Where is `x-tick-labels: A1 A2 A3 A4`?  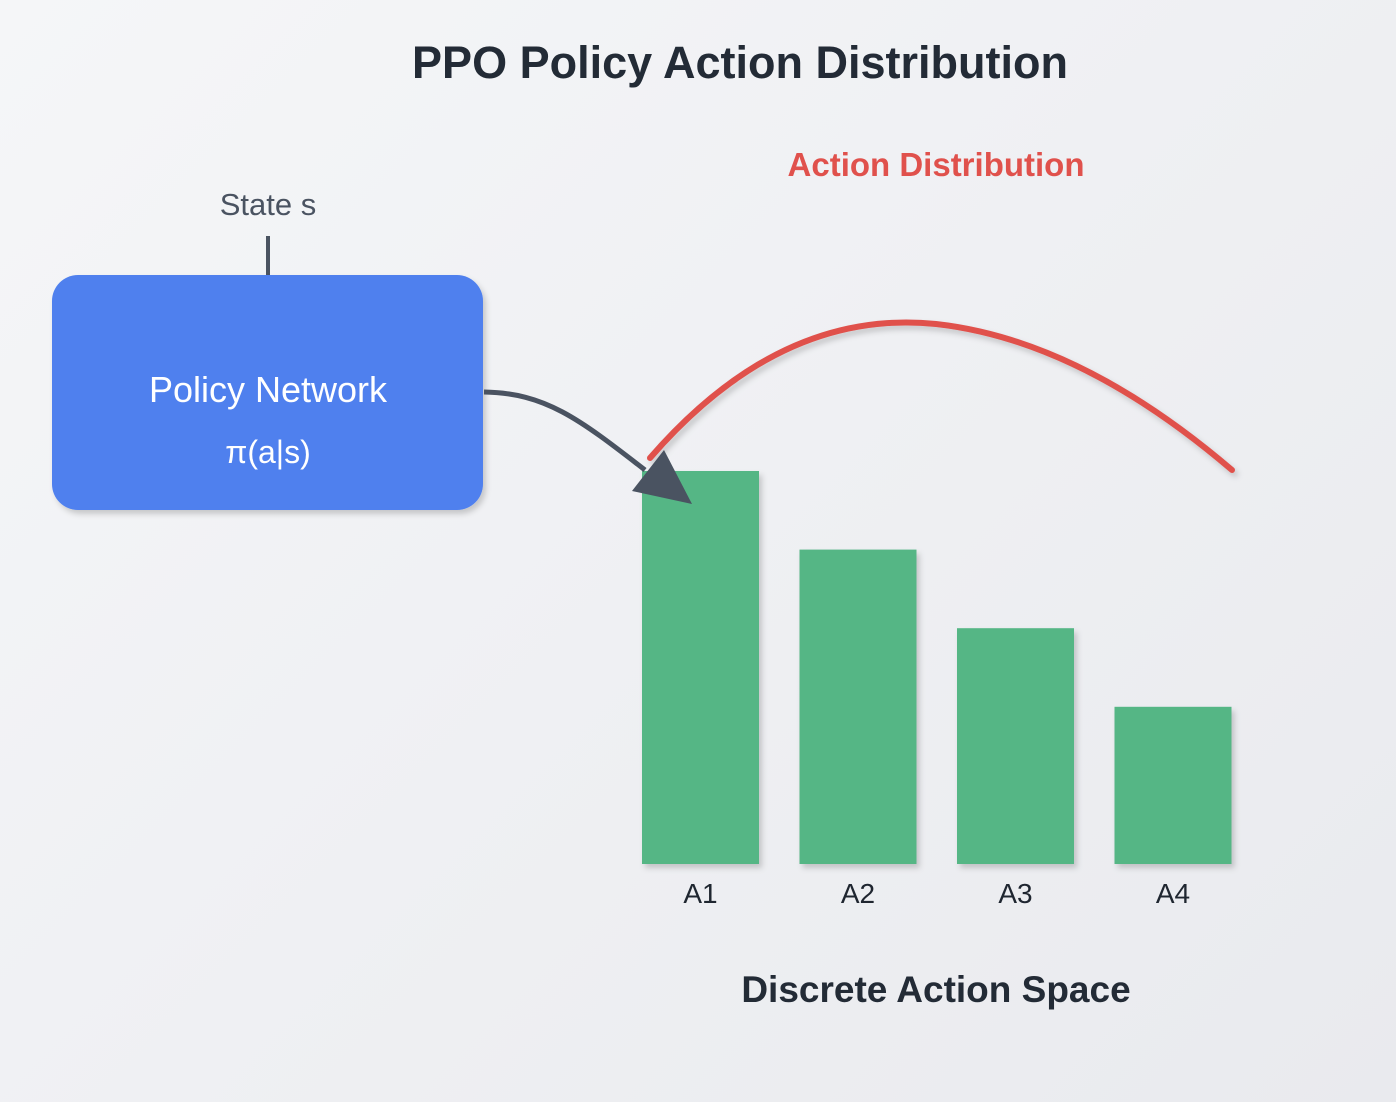 x-tick-labels: A1 A2 A3 A4 is located at coordinates (936, 893).